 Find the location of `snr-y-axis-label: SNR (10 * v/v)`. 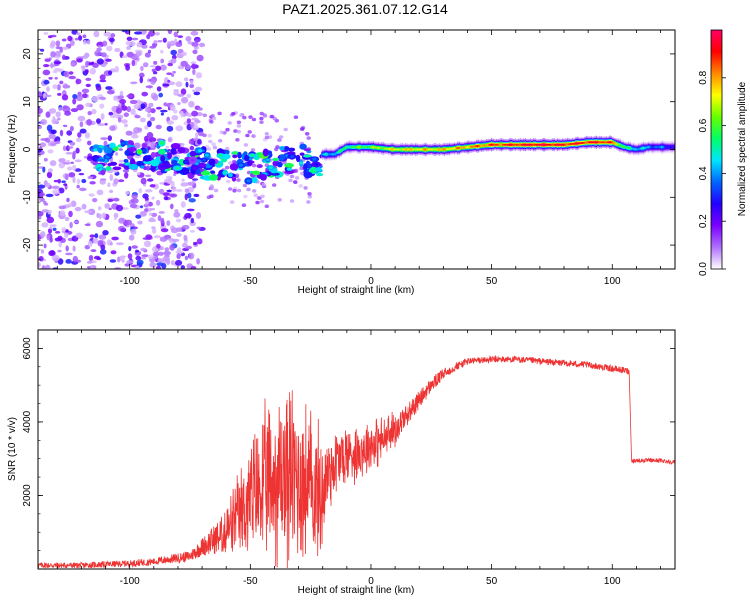

snr-y-axis-label: SNR (10 * v/v) is located at coordinates (12, 449).